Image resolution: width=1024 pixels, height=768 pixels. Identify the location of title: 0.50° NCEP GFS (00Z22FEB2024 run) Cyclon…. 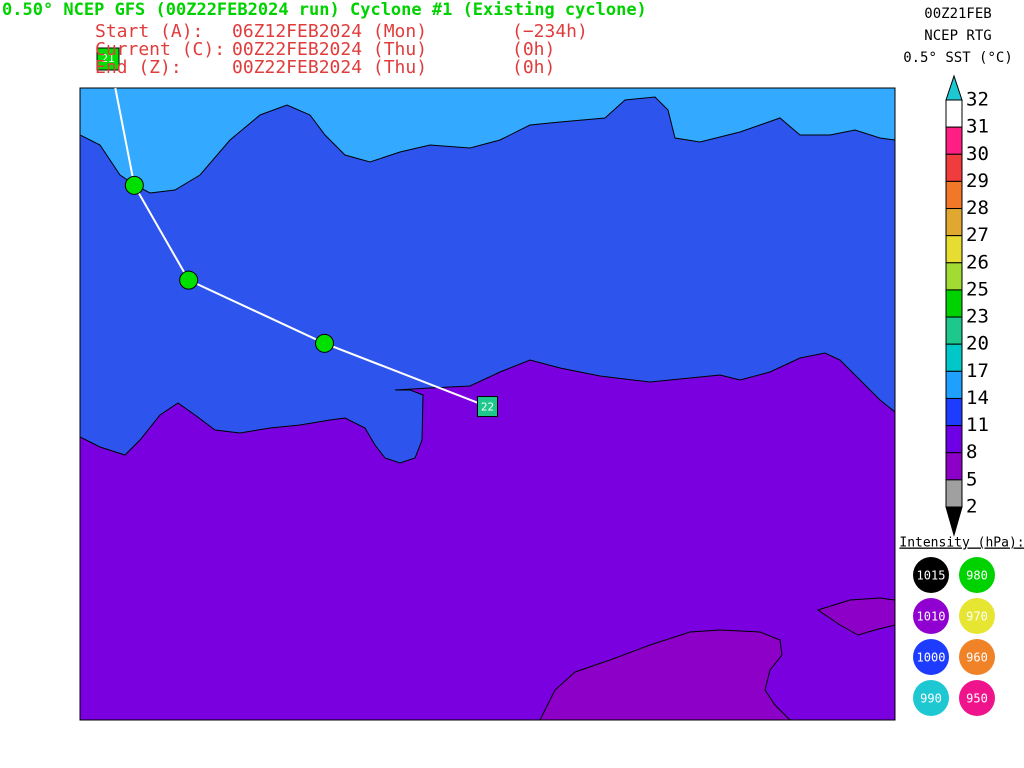
(324, 10).